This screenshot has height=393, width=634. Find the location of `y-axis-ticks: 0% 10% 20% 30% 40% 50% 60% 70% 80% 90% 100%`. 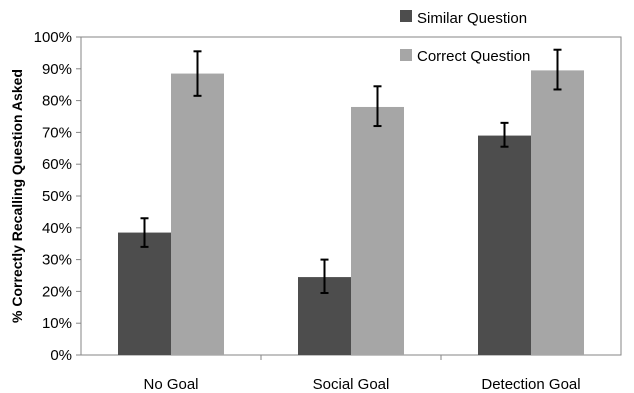

y-axis-ticks: 0% 10% 20% 30% 40% 50% 60% 70% 80% 90% 100% is located at coordinates (57, 196).